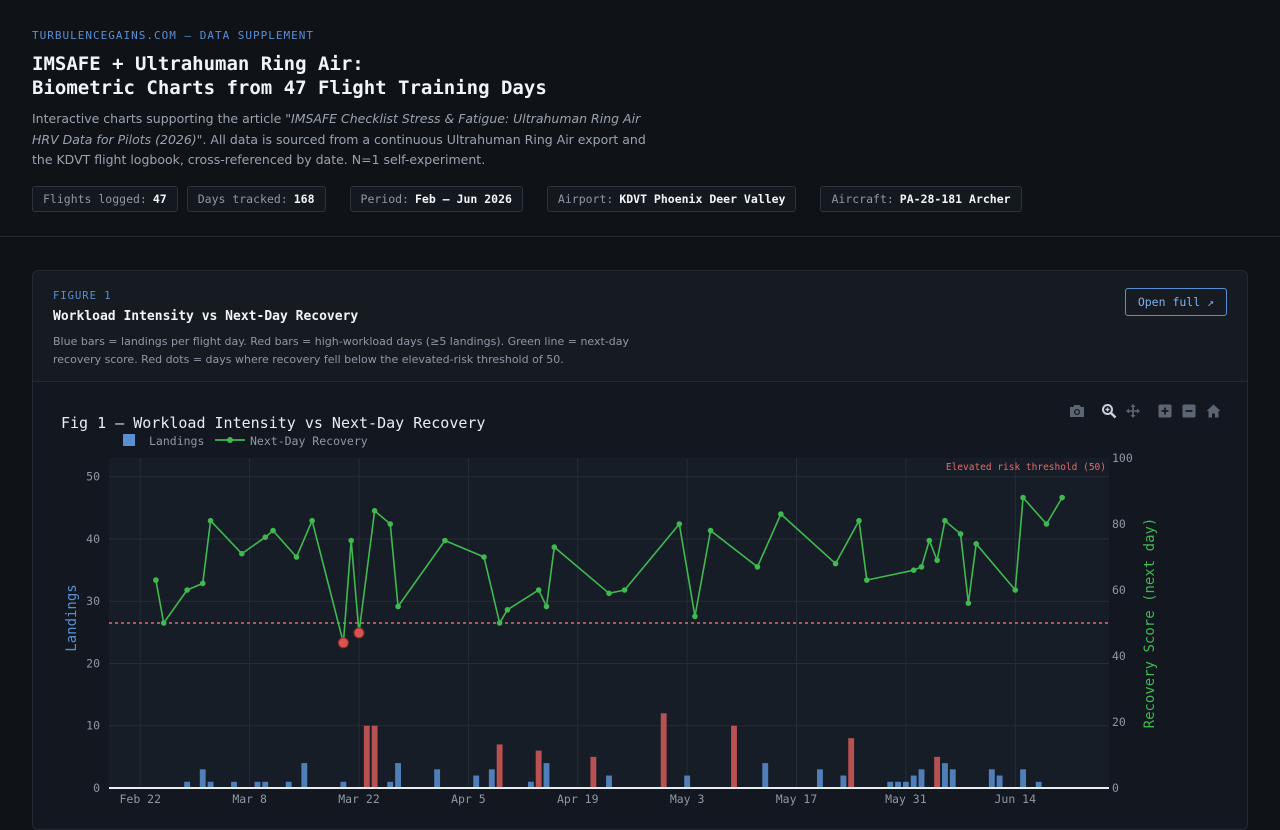  I want to click on legend-marker-recovery, so click(230, 440).